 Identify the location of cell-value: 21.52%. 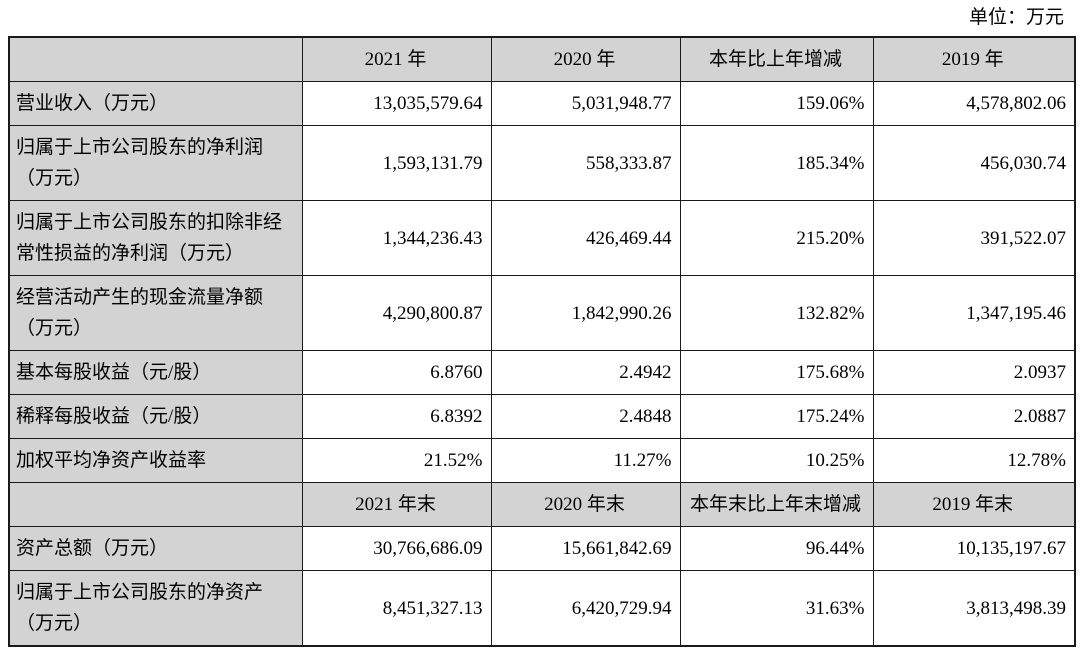
(396, 460).